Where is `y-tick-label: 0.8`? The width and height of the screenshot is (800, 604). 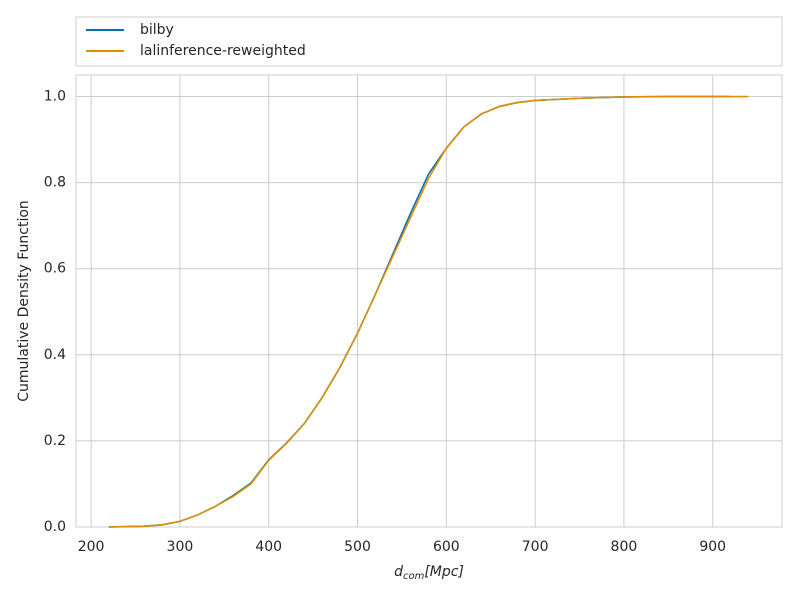
y-tick-label: 0.8 is located at coordinates (55, 183).